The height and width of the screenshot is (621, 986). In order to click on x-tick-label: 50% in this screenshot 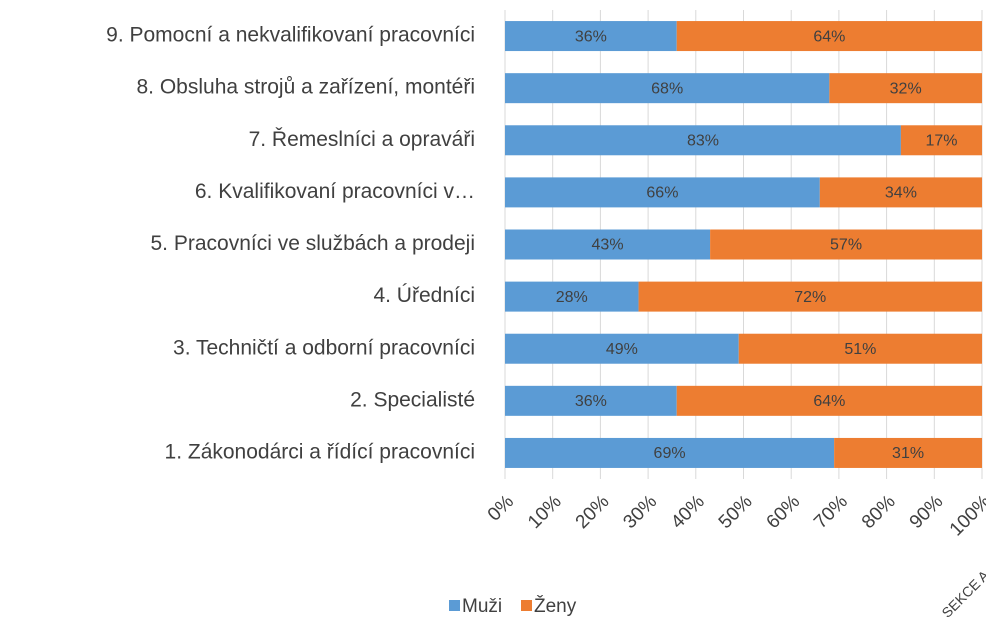, I will do `click(736, 512)`.